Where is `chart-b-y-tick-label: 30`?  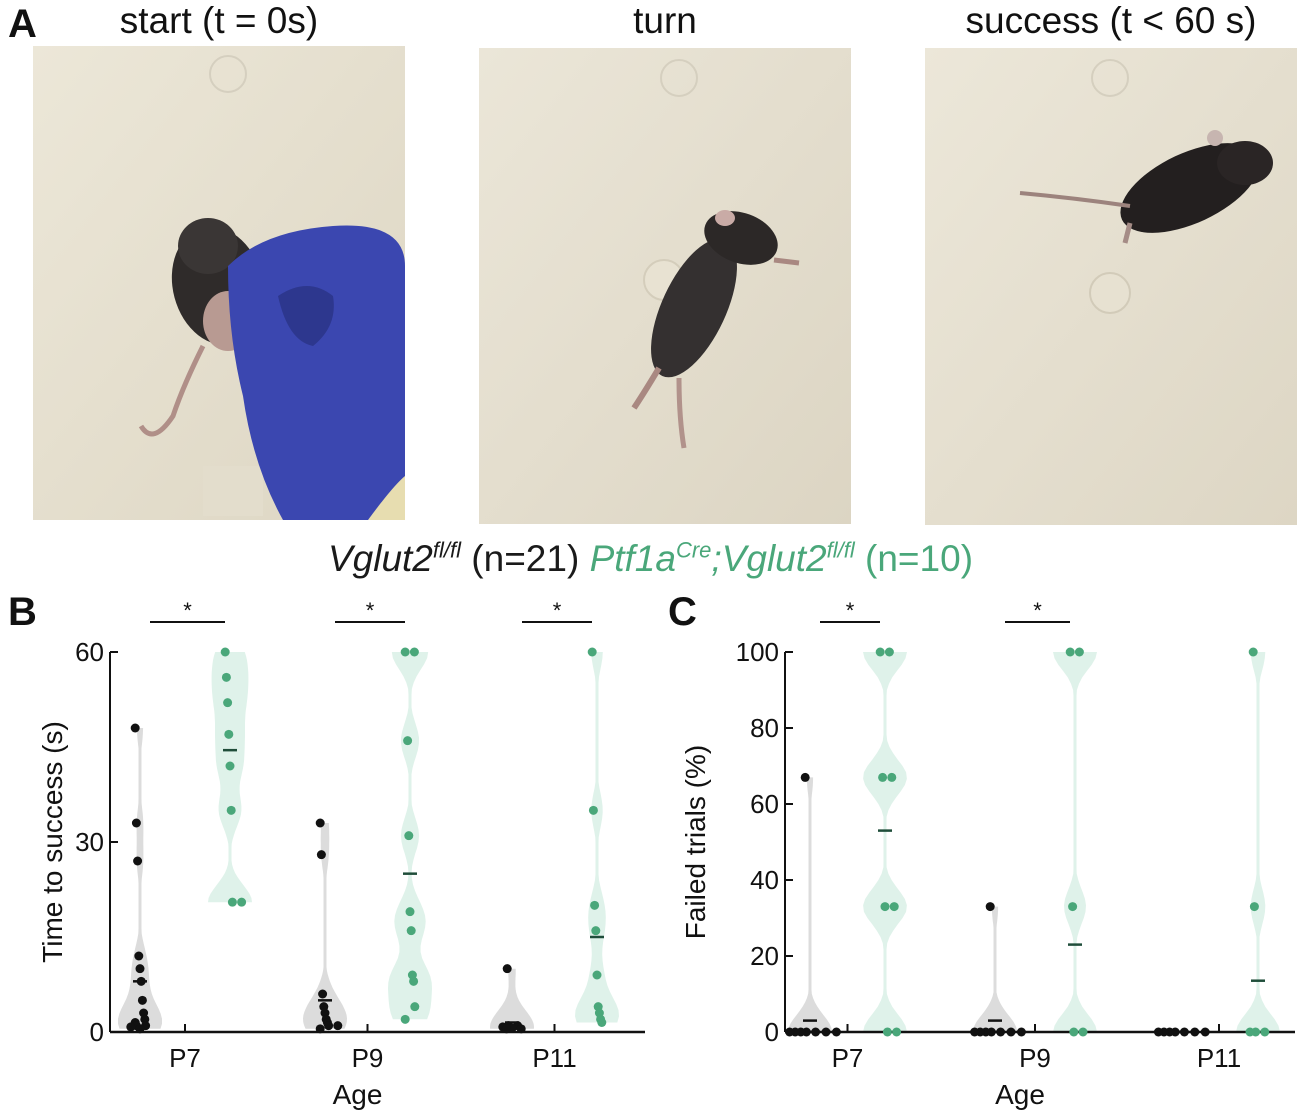
chart-b-y-tick-label: 30 is located at coordinates (89, 842).